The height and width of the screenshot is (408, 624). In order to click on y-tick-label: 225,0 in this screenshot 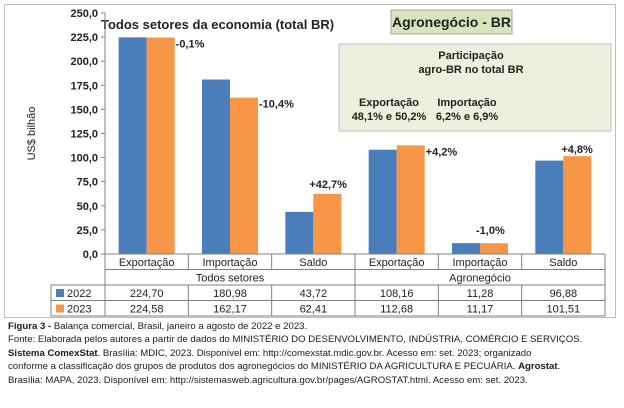, I will do `click(84, 38)`.